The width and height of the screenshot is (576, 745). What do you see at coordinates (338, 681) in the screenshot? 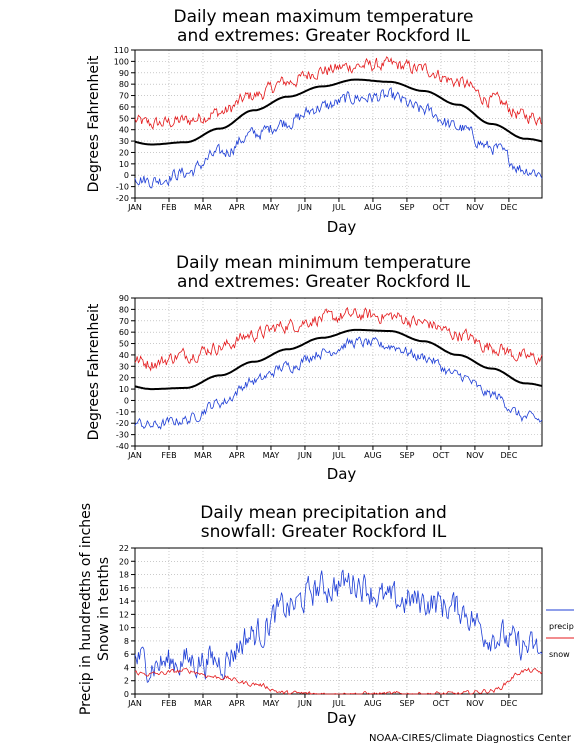
I see `series-line-snow` at bounding box center [338, 681].